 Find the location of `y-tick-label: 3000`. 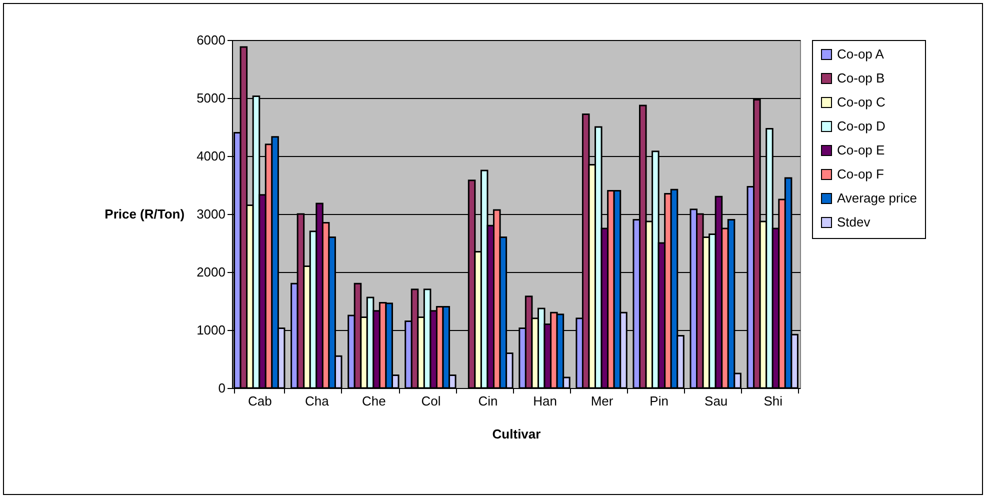

y-tick-label: 3000 is located at coordinates (211, 214).